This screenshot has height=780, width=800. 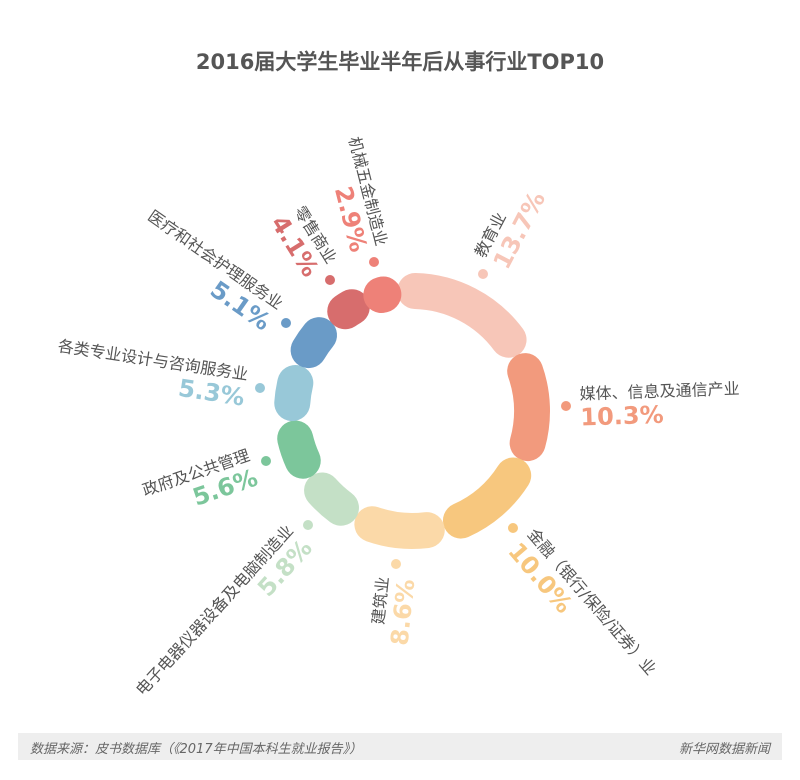 I want to click on value-label: 10.3%, so click(x=622, y=416).